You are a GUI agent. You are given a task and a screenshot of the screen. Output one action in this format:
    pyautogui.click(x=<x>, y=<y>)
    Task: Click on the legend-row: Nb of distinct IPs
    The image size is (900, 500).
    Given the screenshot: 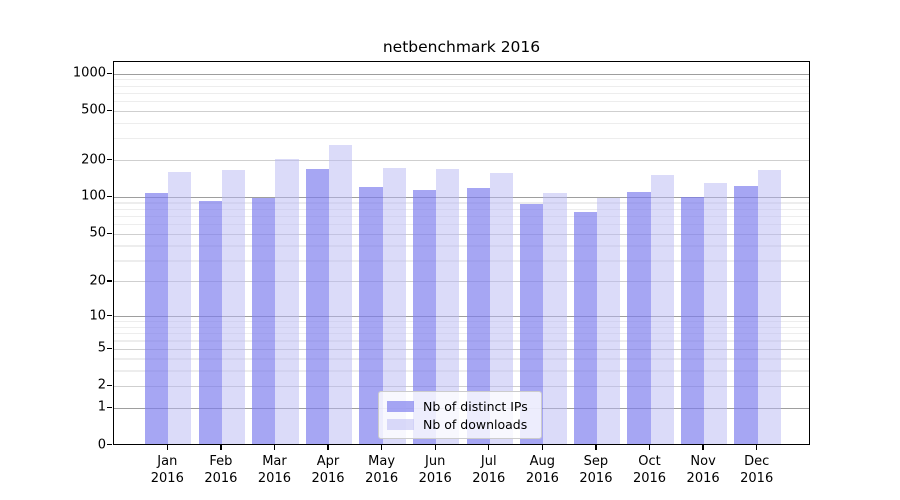 What is the action you would take?
    pyautogui.click(x=457, y=406)
    